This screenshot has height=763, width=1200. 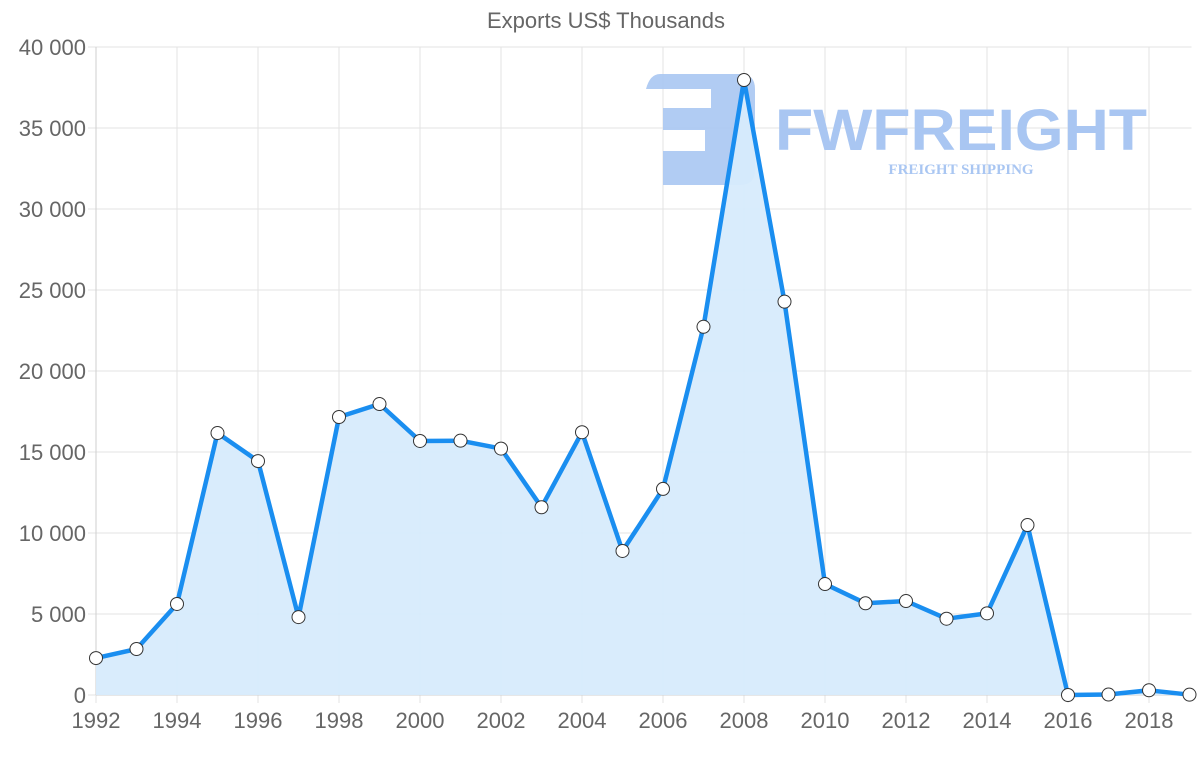 I want to click on y-tick-label: 10 000, so click(x=52, y=533).